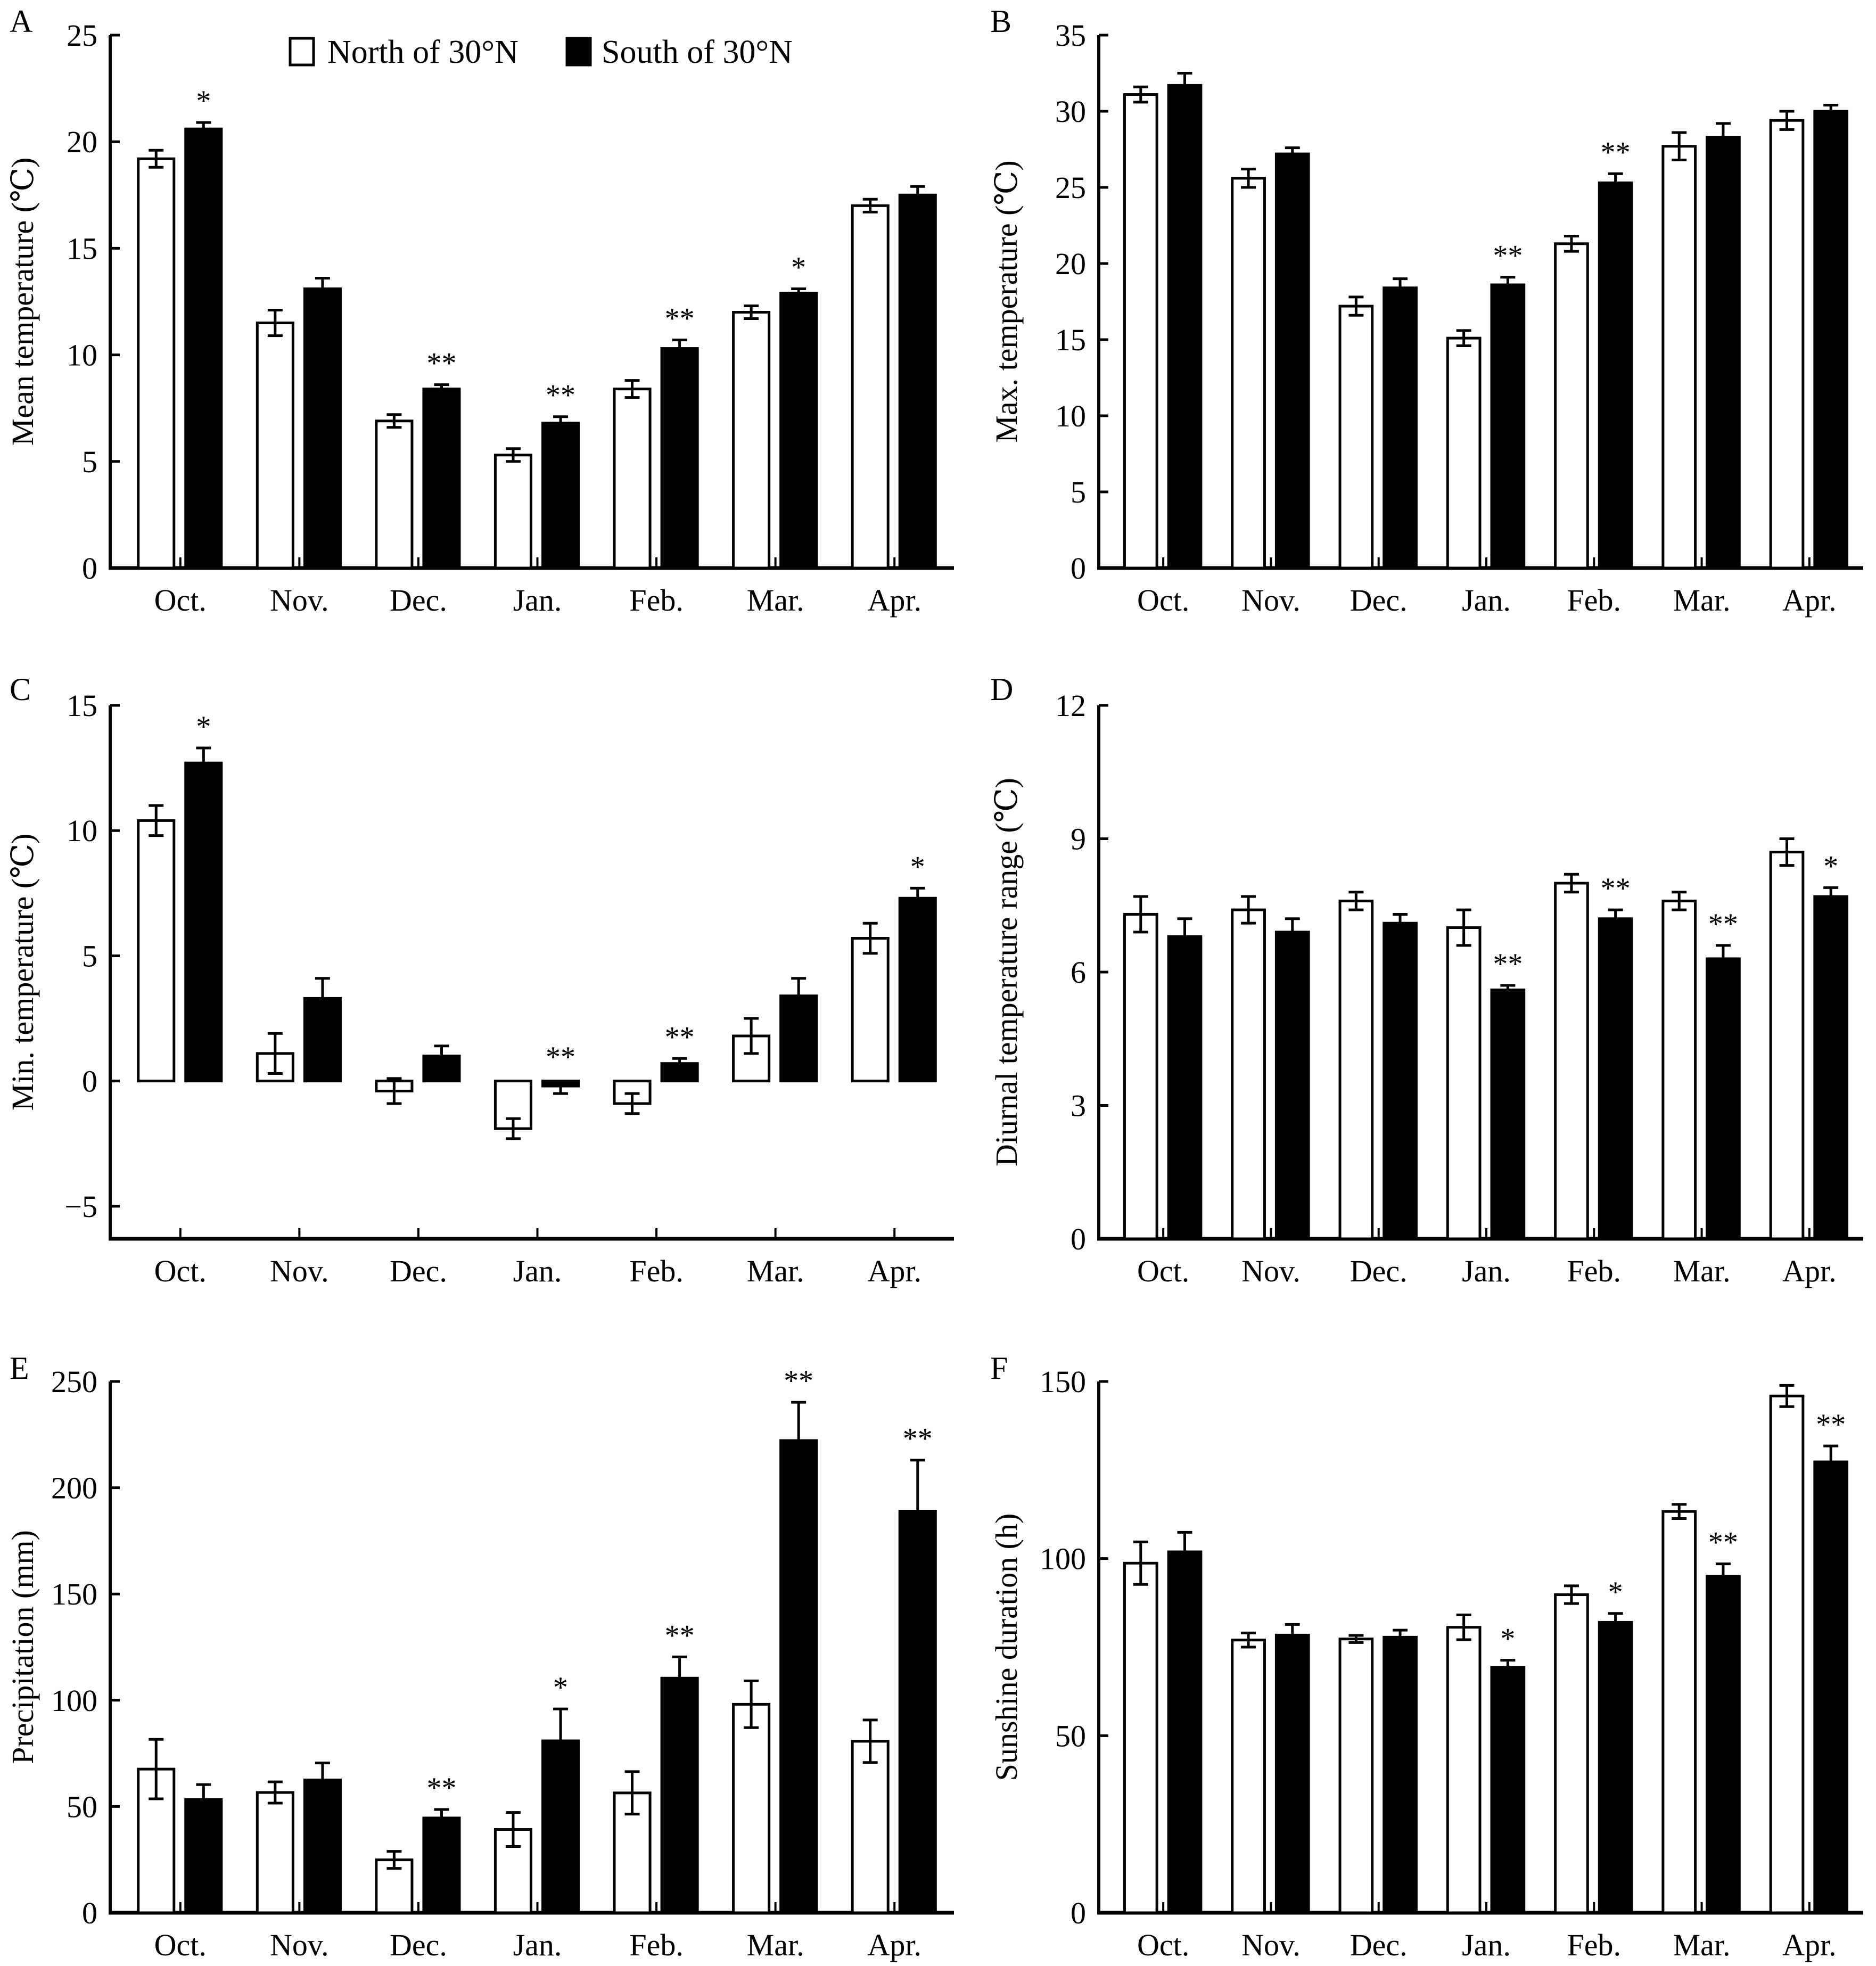 This screenshot has height=1966, width=1876. I want to click on legend-swatch-north, so click(302, 52).